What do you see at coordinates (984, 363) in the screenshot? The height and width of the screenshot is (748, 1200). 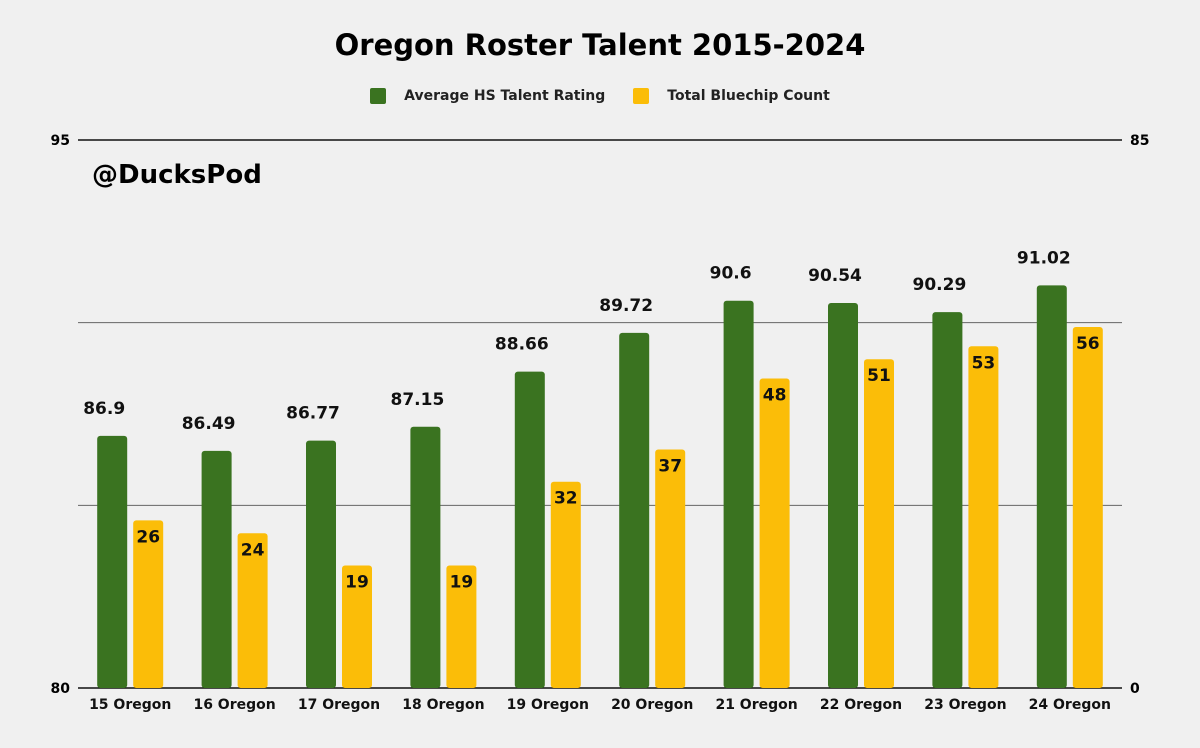 I see `data-label-bluechip: 53` at bounding box center [984, 363].